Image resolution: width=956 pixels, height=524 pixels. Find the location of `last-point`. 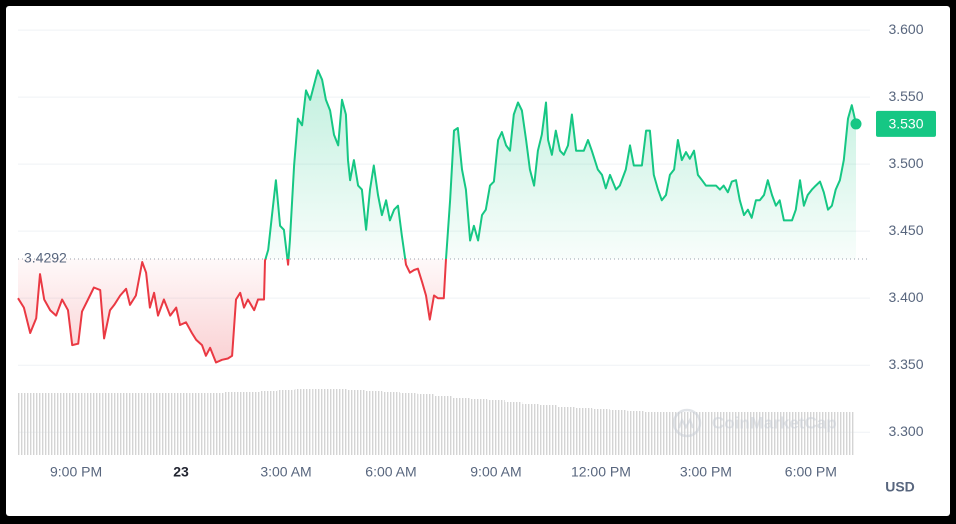

last-point is located at coordinates (856, 124).